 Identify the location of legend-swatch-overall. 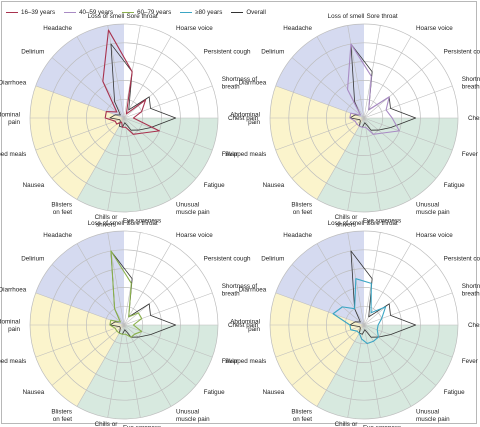
(237, 12).